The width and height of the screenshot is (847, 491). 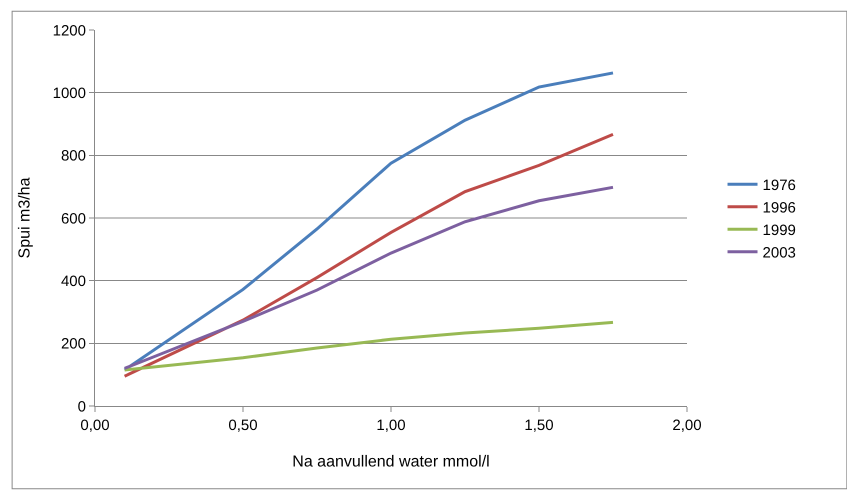 What do you see at coordinates (73, 281) in the screenshot?
I see `y-tick-label: 400` at bounding box center [73, 281].